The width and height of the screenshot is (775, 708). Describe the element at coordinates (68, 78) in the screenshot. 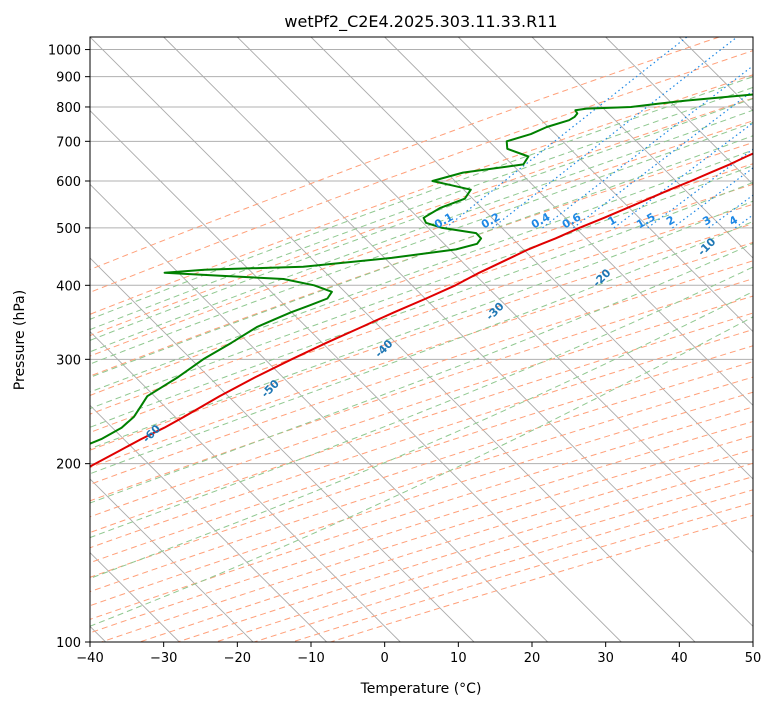

I see `y-tick-label: 900` at that location.